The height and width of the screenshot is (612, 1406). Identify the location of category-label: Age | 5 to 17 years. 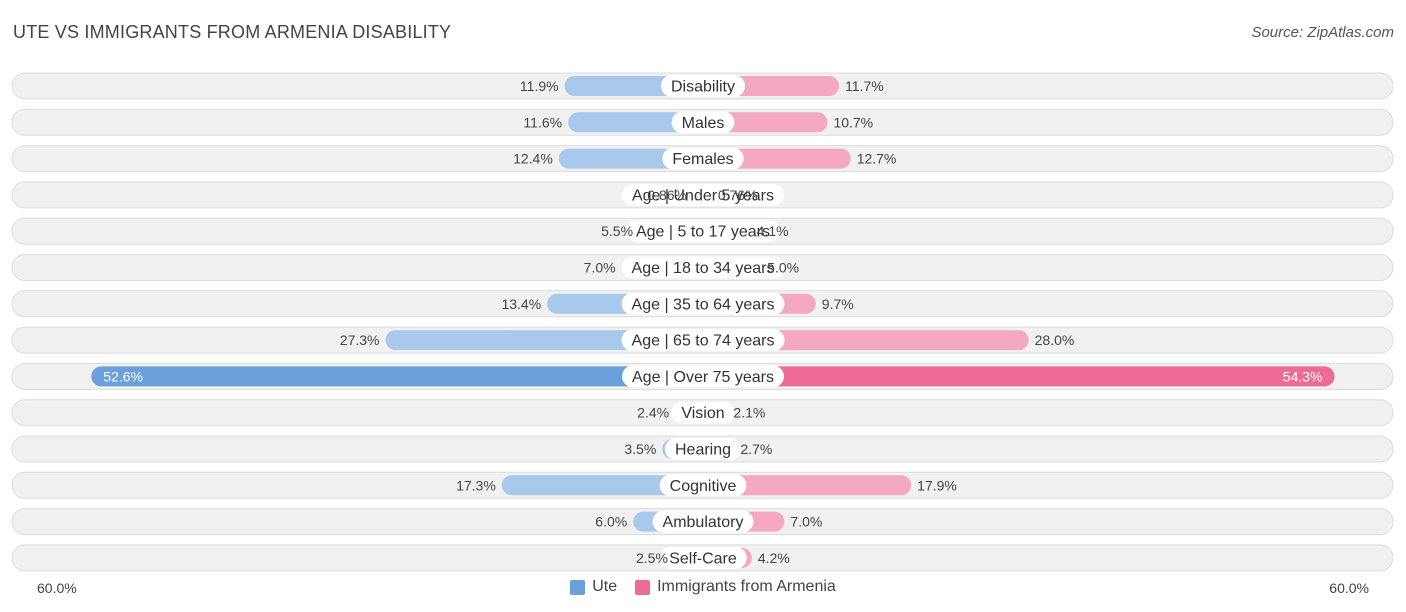
(703, 232).